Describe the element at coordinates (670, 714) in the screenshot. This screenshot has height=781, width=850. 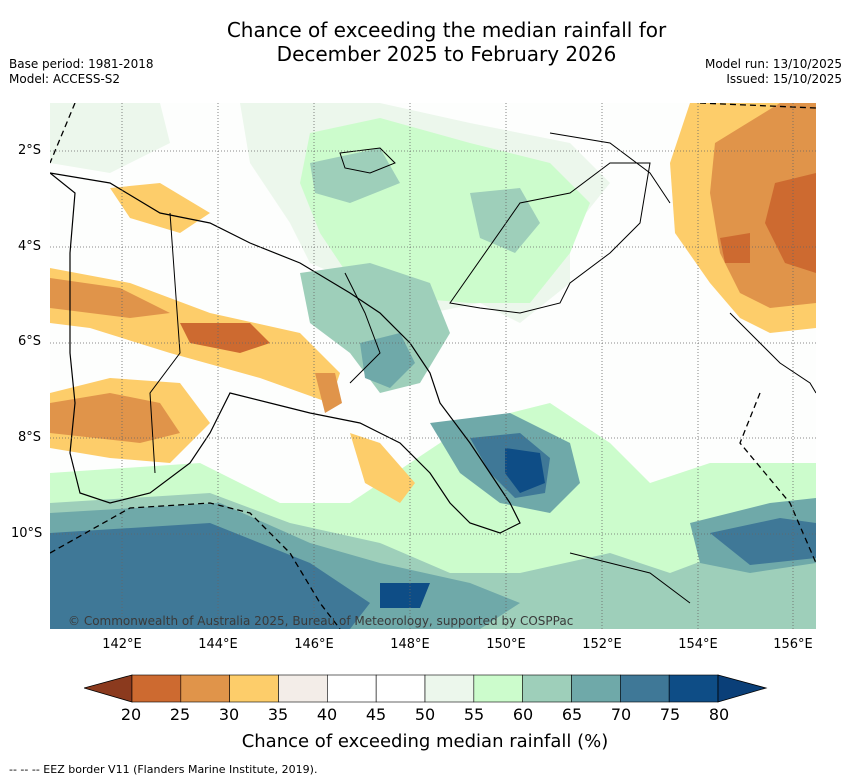
I see `colorbar-tick: 75` at that location.